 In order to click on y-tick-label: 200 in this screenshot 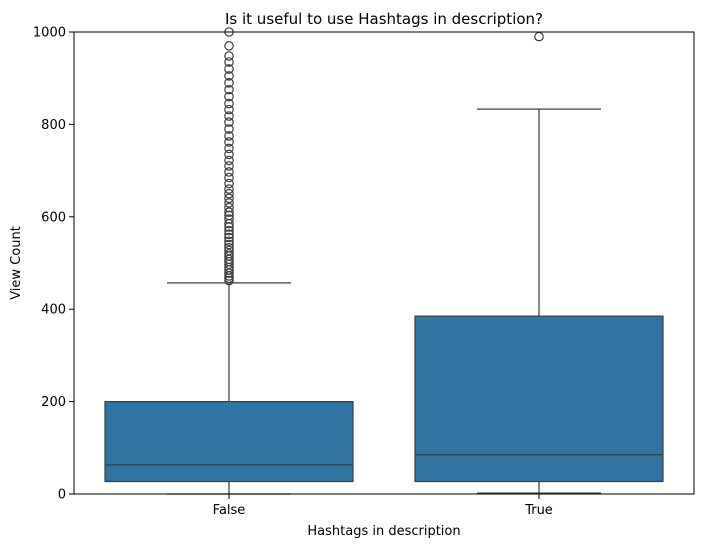, I will do `click(53, 402)`.